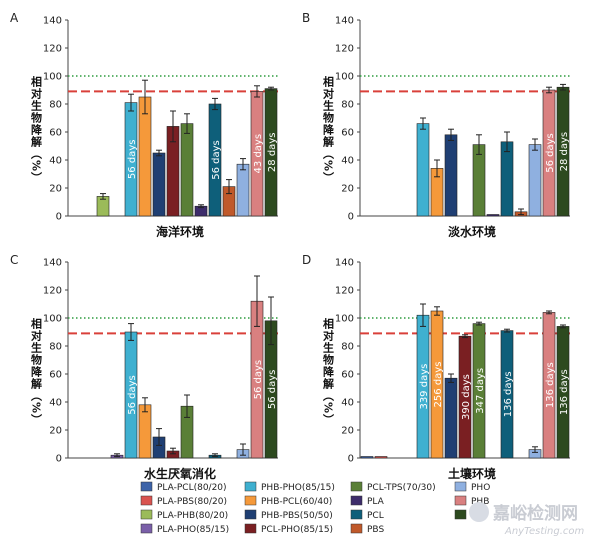 This screenshot has height=542, width=600. I want to click on legend-label: PLA, so click(376, 502).